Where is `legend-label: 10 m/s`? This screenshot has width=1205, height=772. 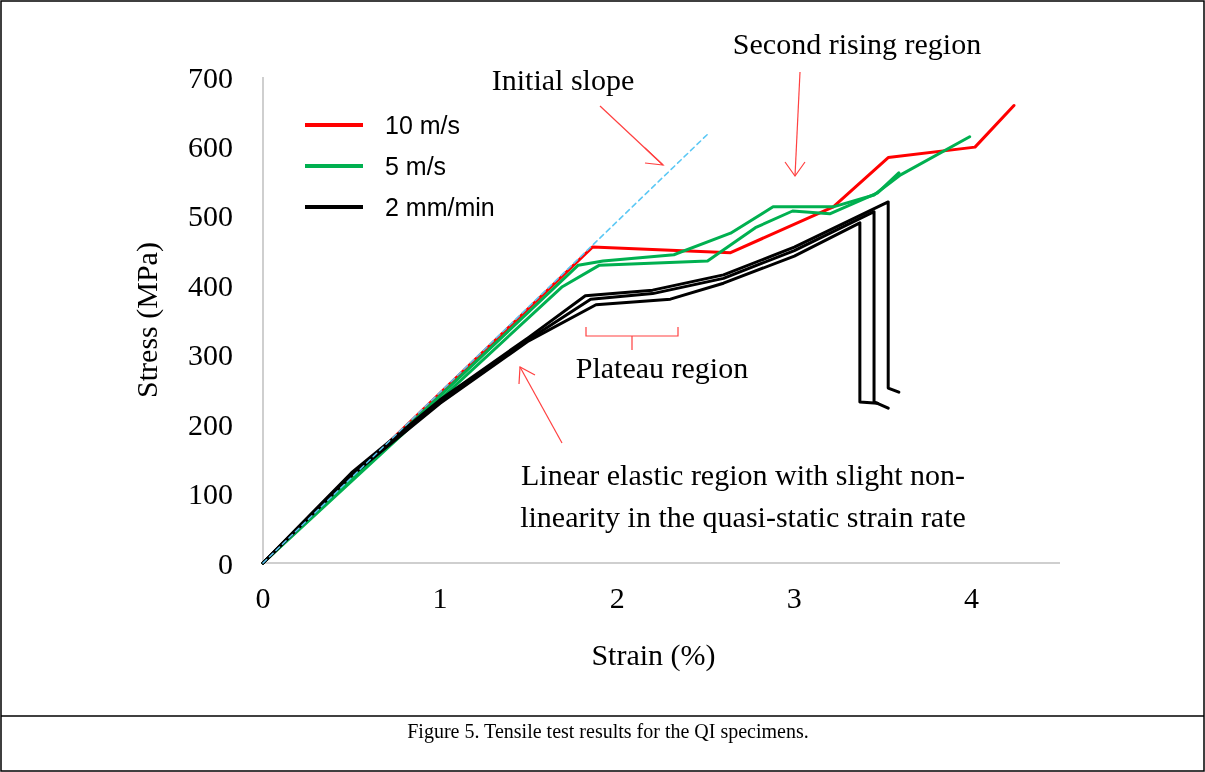 legend-label: 10 m/s is located at coordinates (423, 124).